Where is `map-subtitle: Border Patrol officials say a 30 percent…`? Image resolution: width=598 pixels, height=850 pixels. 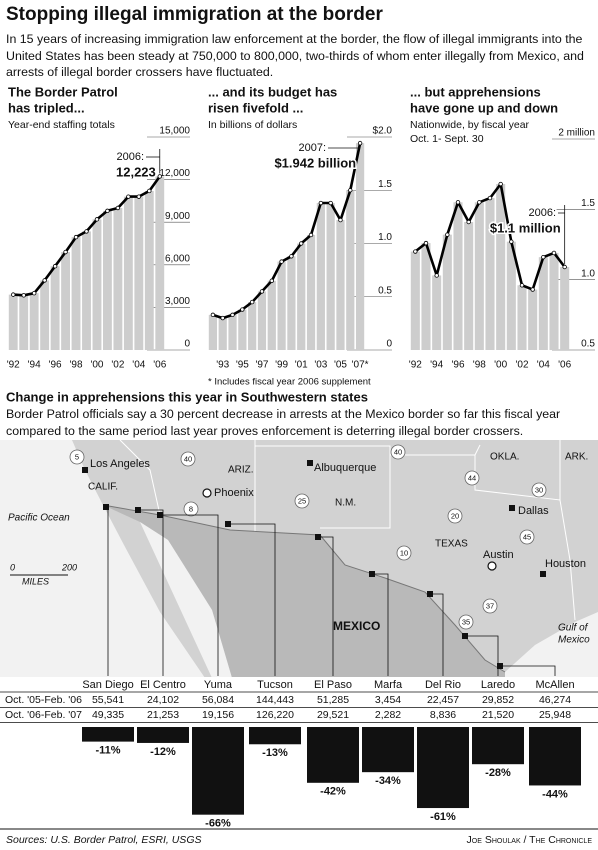
map-subtitle: Border Patrol officials say a 30 percent… is located at coordinates (283, 422).